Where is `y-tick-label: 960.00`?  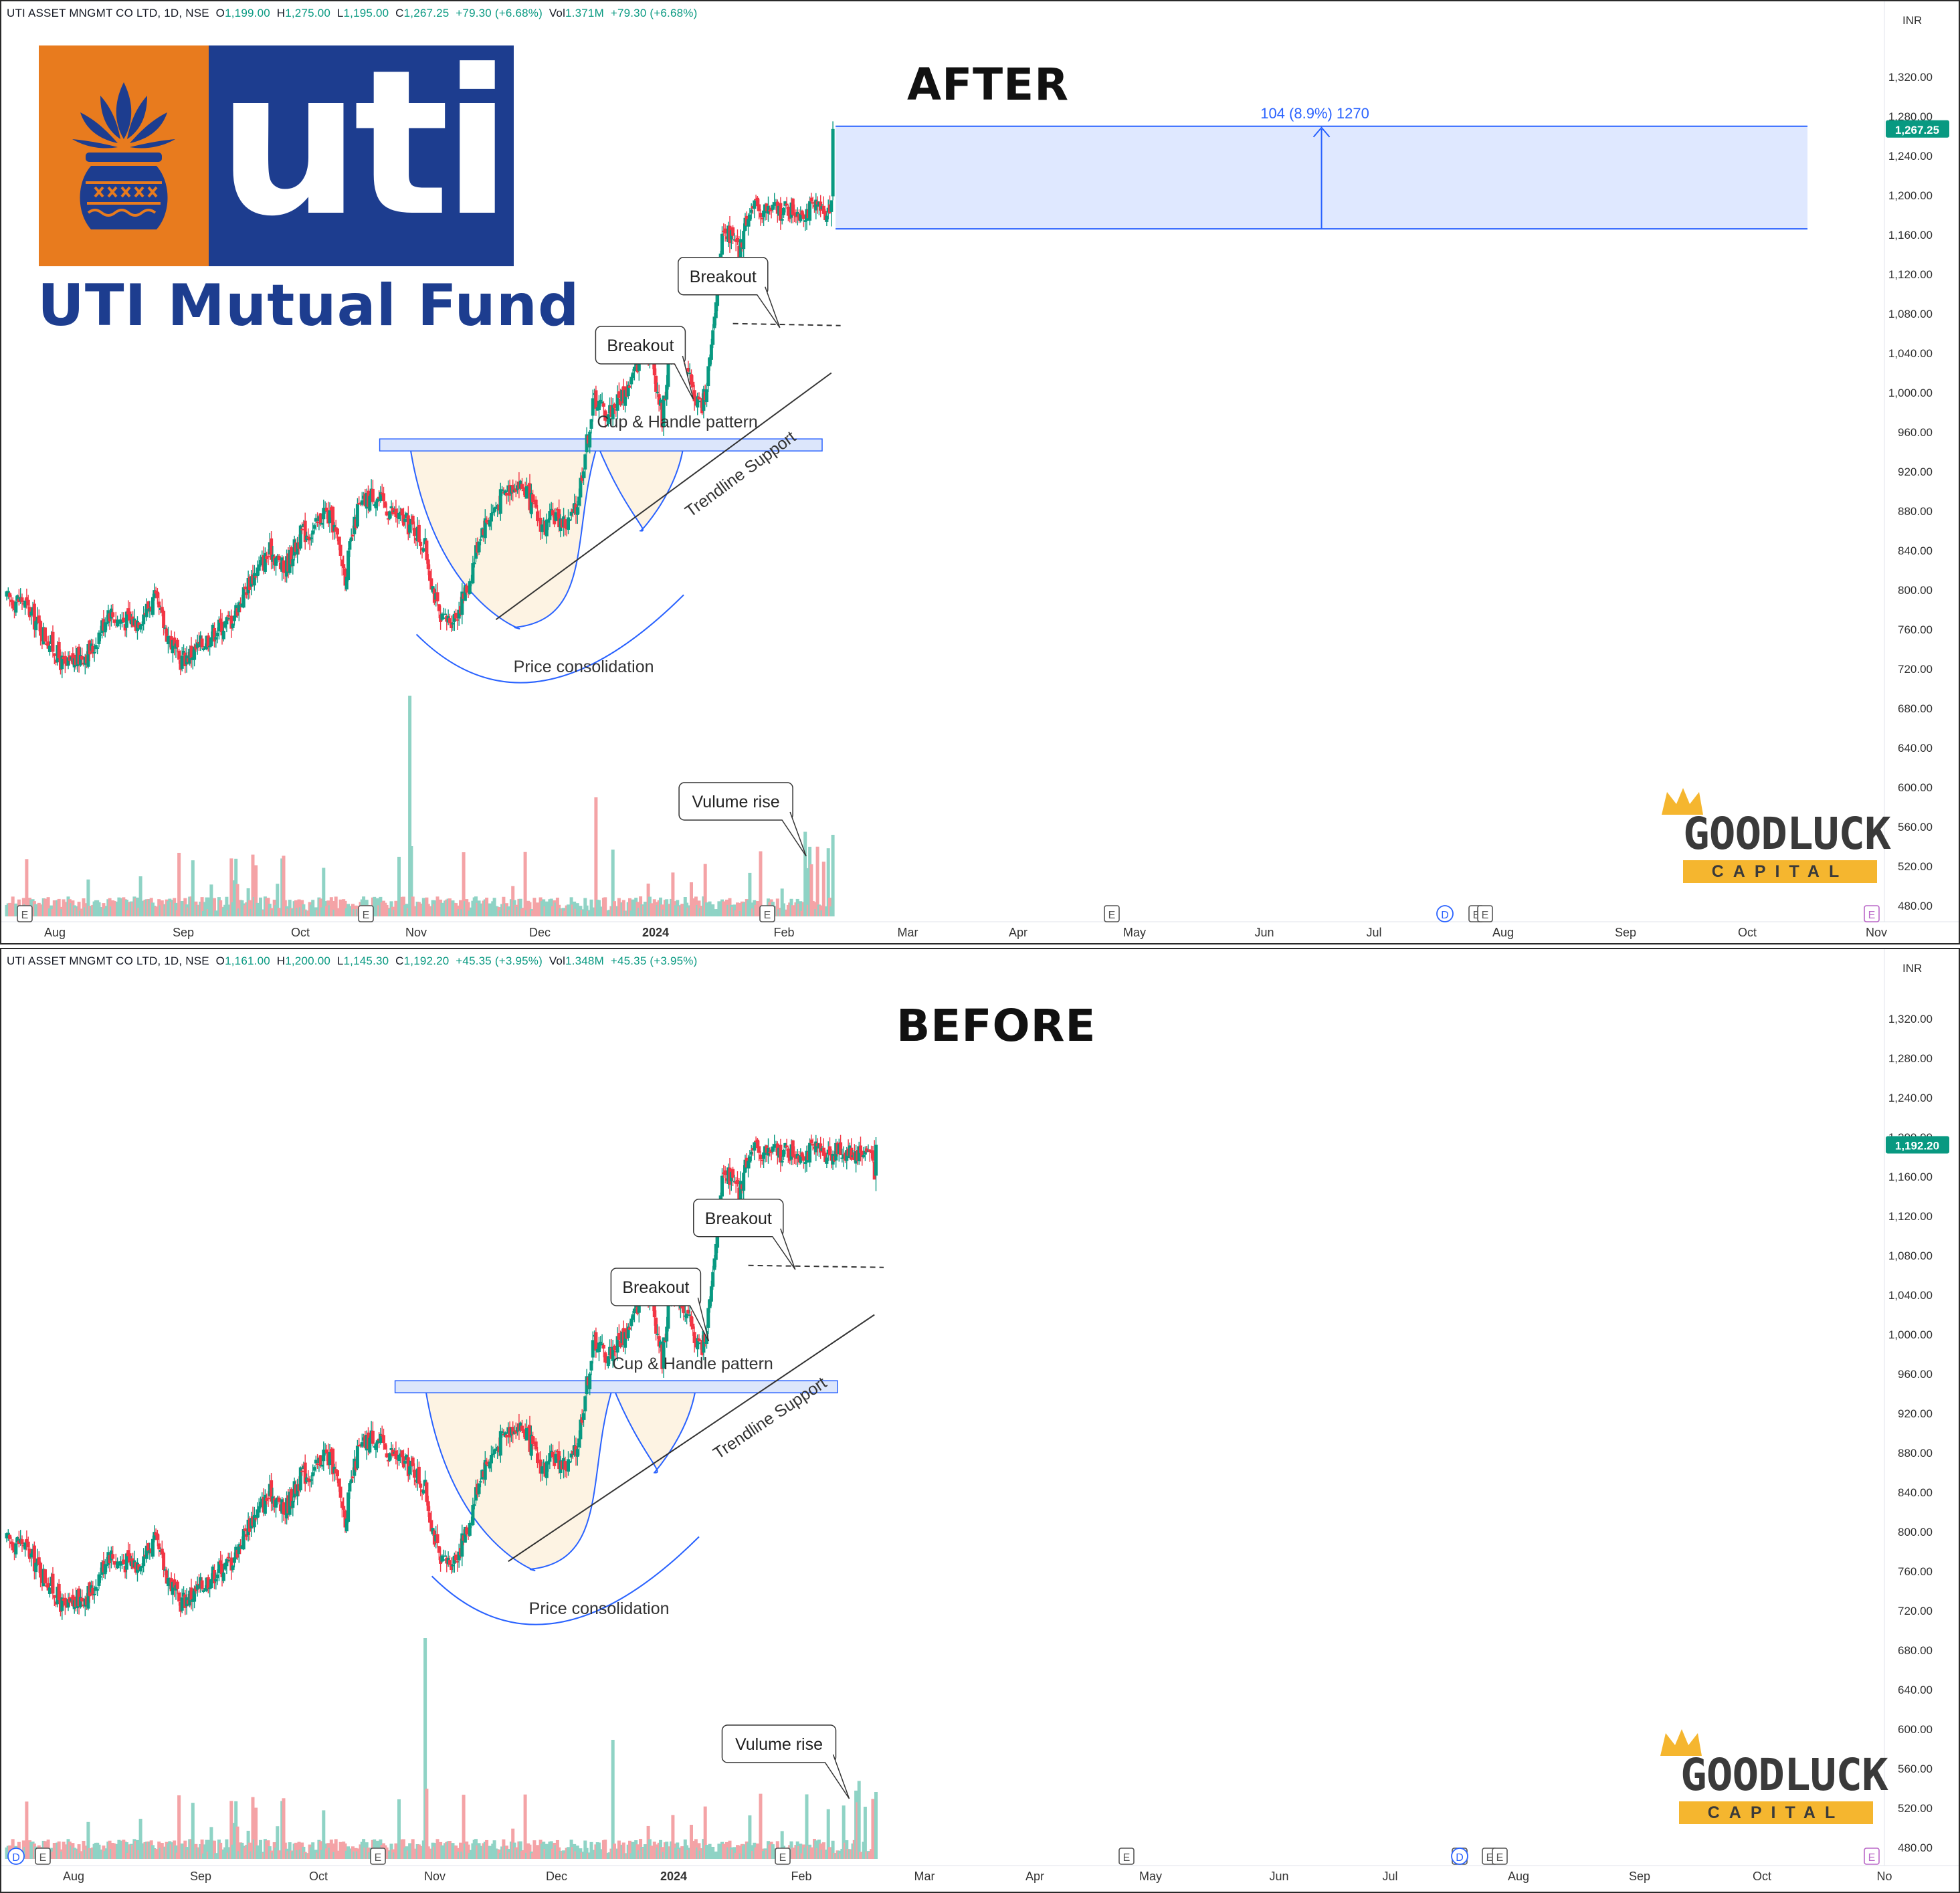
y-tick-label: 960.00 is located at coordinates (1915, 433).